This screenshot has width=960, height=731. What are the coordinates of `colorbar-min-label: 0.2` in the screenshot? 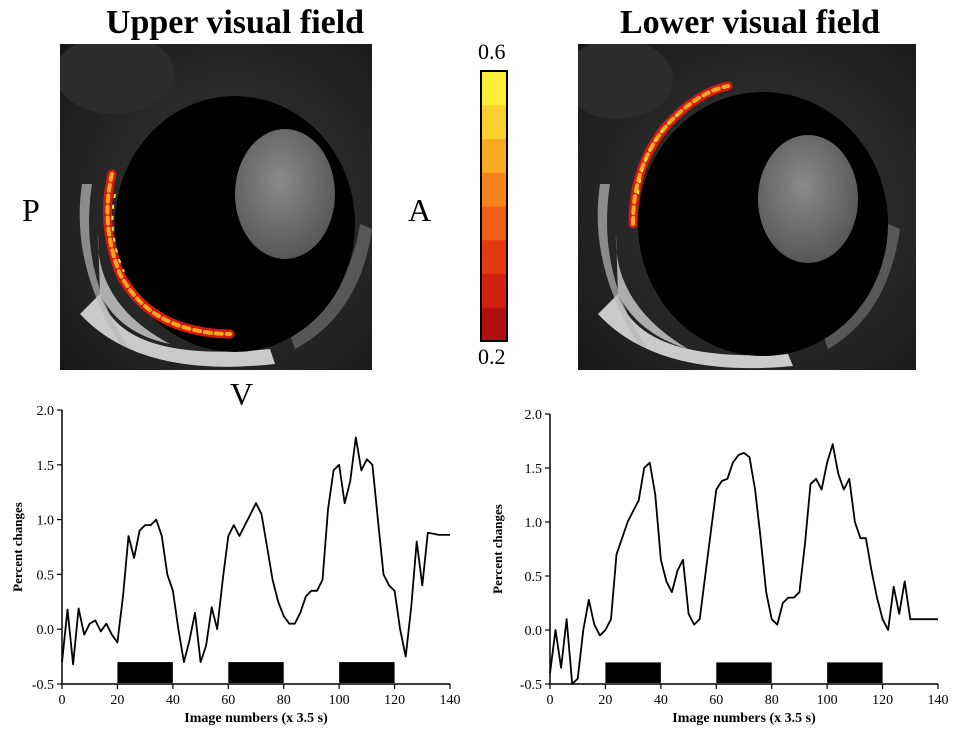 It's located at (492, 356).